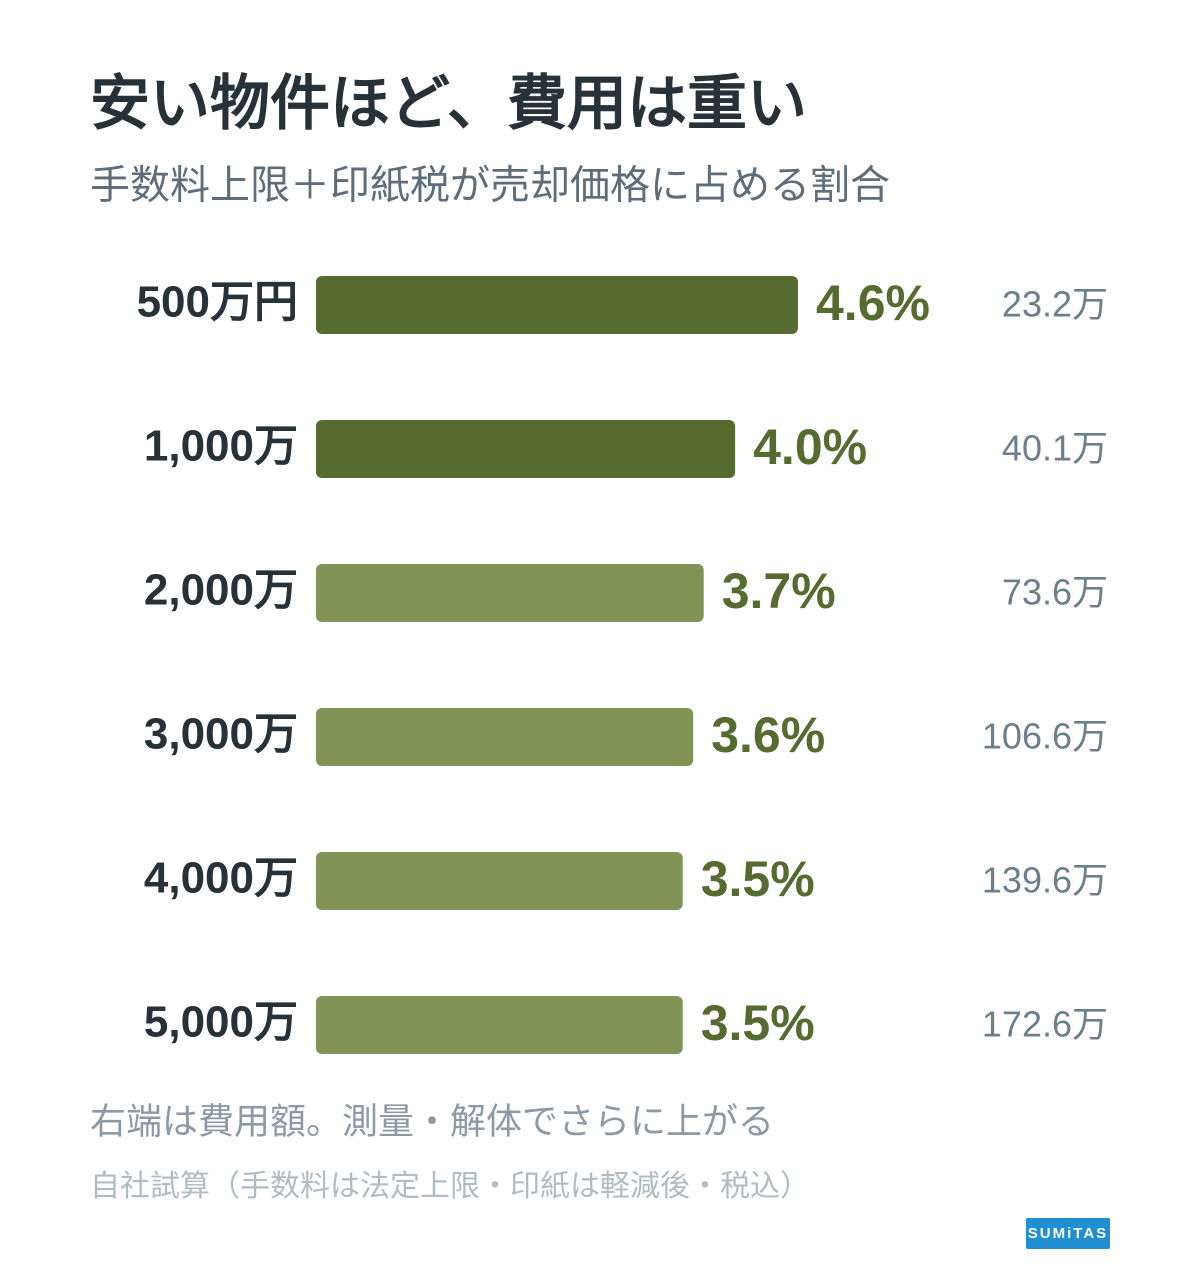 This screenshot has height=1280, width=1200. Describe the element at coordinates (1045, 880) in the screenshot. I see `amount-label: 139.6万` at that location.